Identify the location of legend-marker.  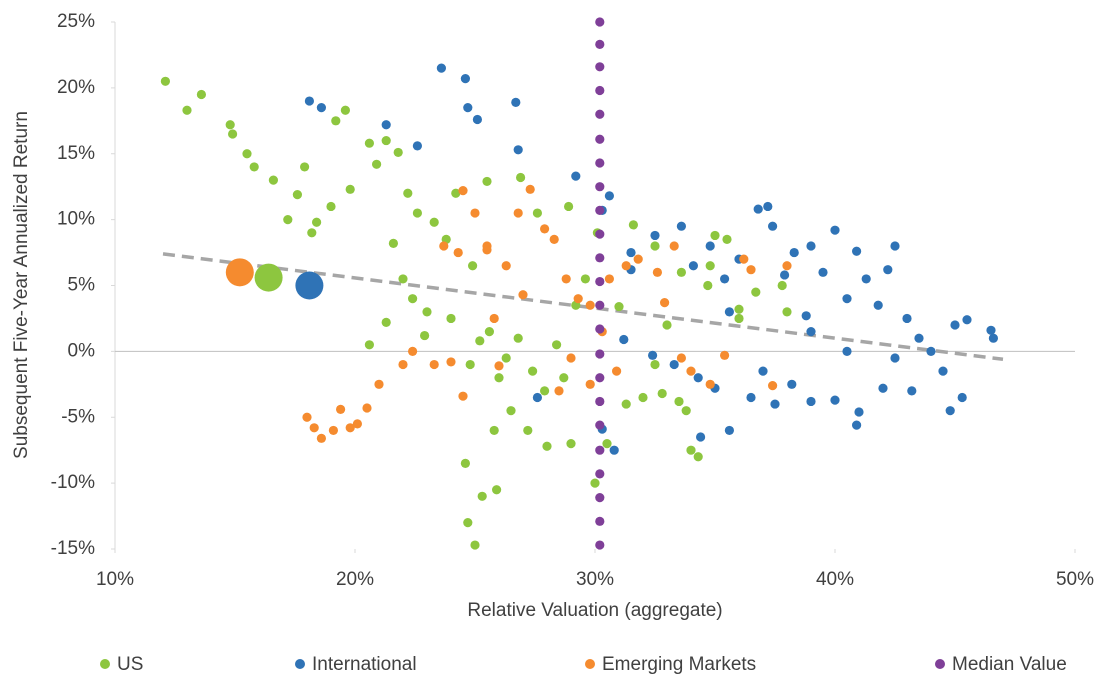
(940, 664).